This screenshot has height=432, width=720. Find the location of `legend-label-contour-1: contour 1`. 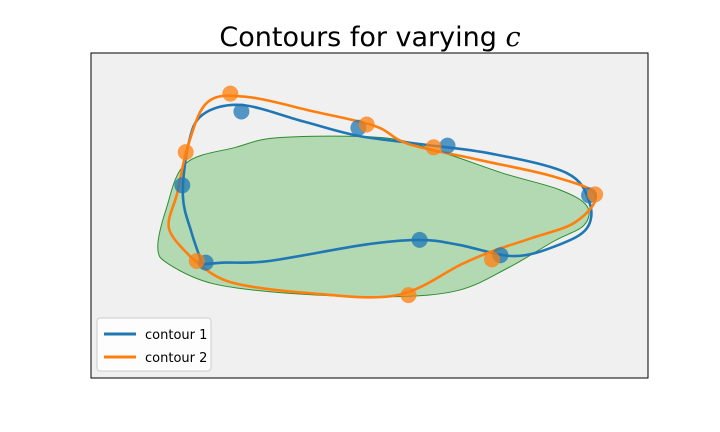

legend-label-contour-1: contour 1 is located at coordinates (176, 335).